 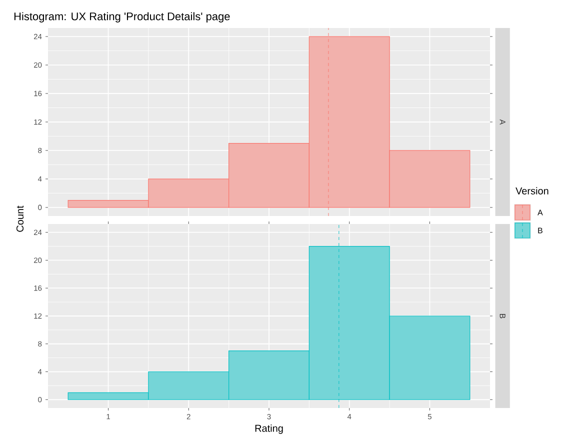 What do you see at coordinates (503, 122) in the screenshot?
I see `text: A` at bounding box center [503, 122].